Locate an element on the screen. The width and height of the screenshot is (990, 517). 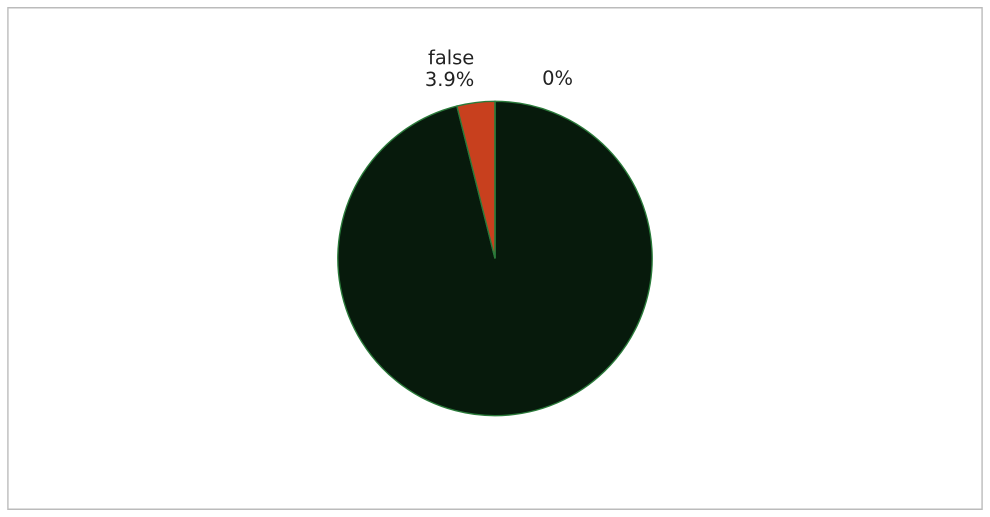
data-label: 3.9% is located at coordinates (450, 79).